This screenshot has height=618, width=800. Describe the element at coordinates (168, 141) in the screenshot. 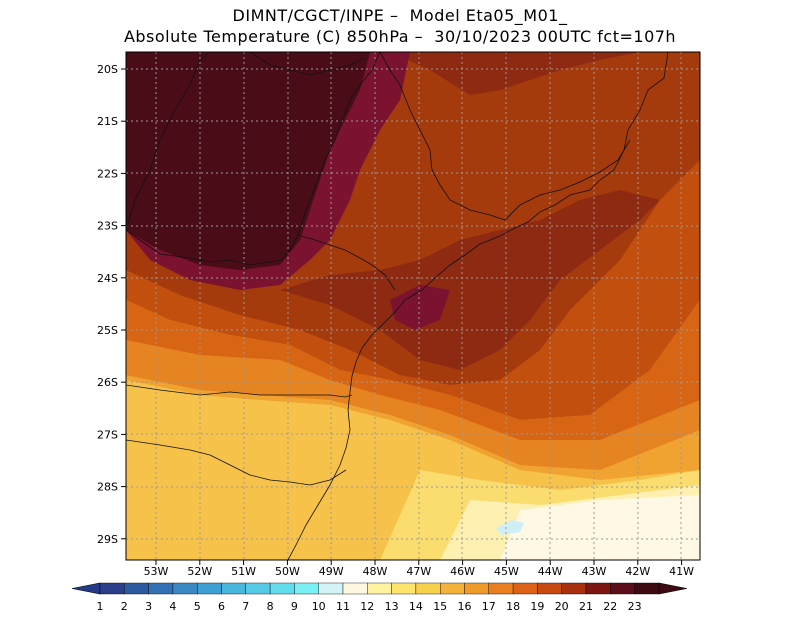

I see `border-west` at that location.